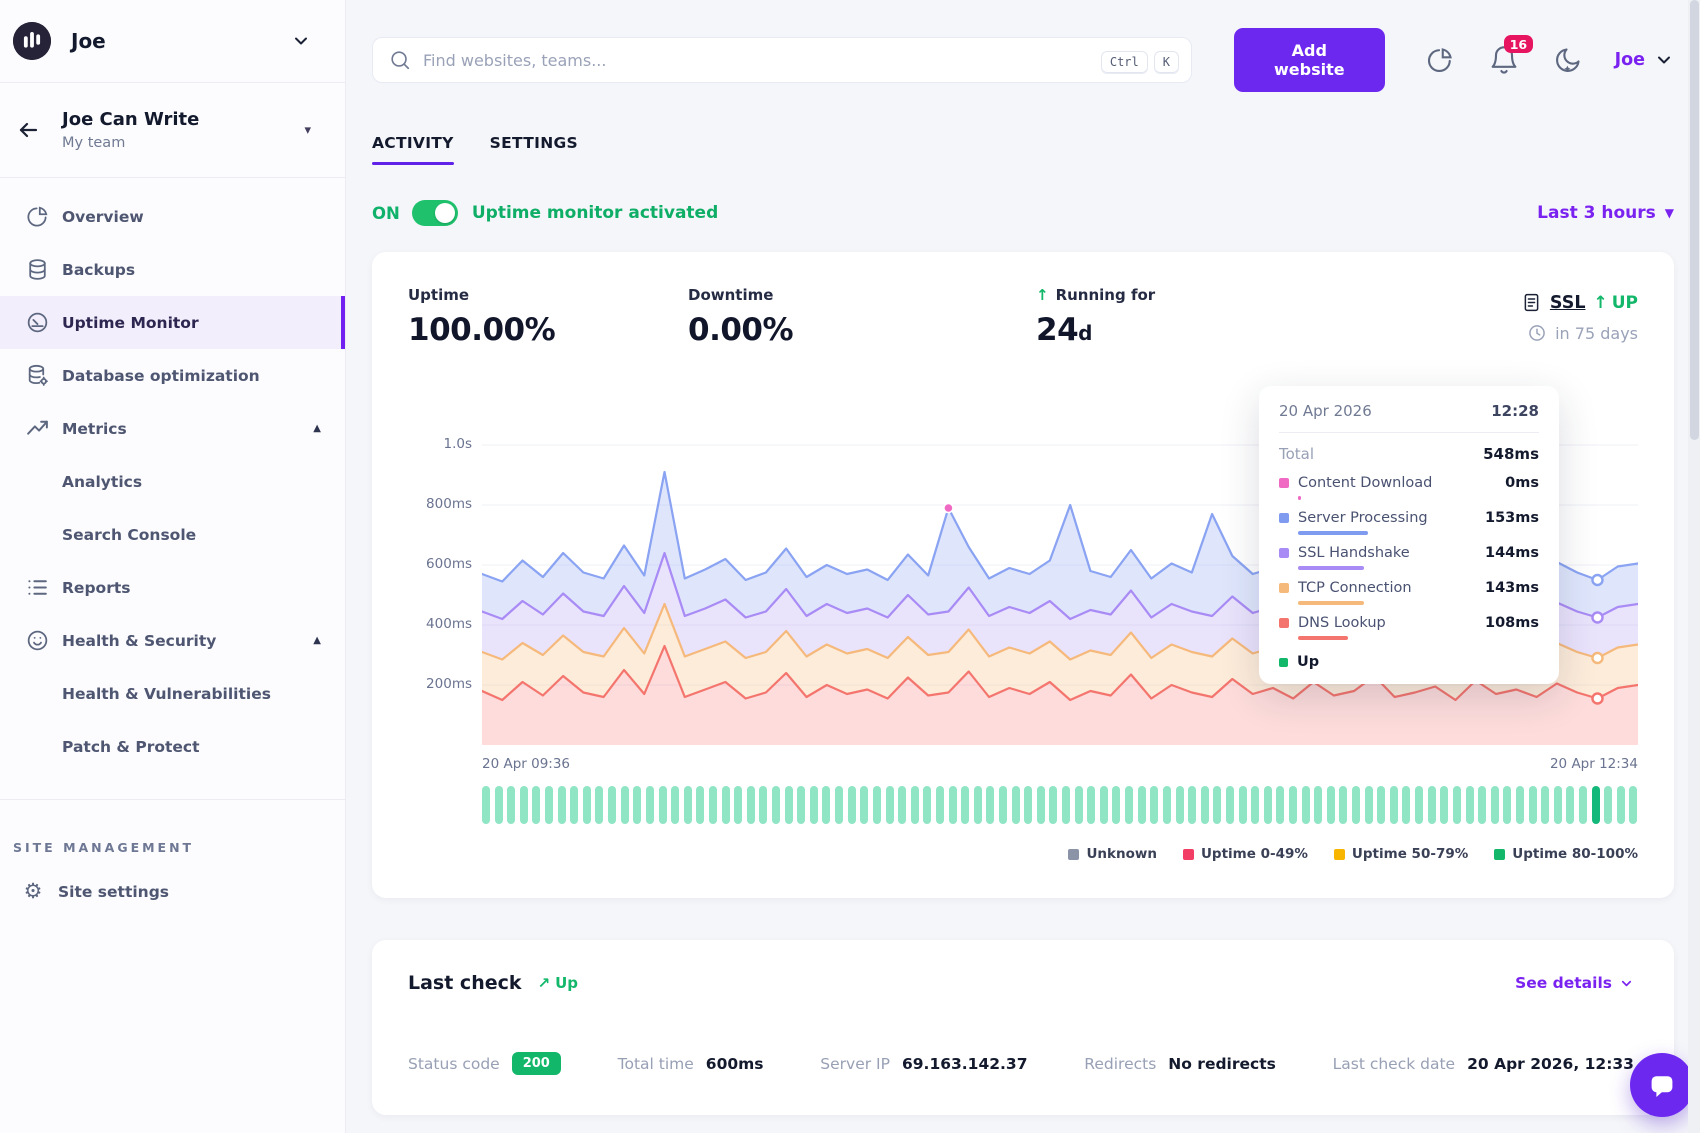 The height and width of the screenshot is (1133, 1700). Describe the element at coordinates (172, 534) in the screenshot. I see `sidebar-item-search-console: Search Console` at that location.